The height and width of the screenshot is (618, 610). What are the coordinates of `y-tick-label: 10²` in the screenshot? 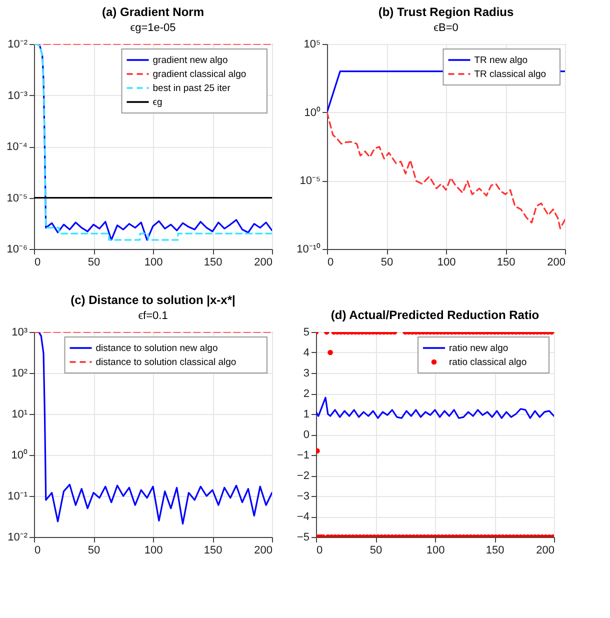 It's located at (20, 374).